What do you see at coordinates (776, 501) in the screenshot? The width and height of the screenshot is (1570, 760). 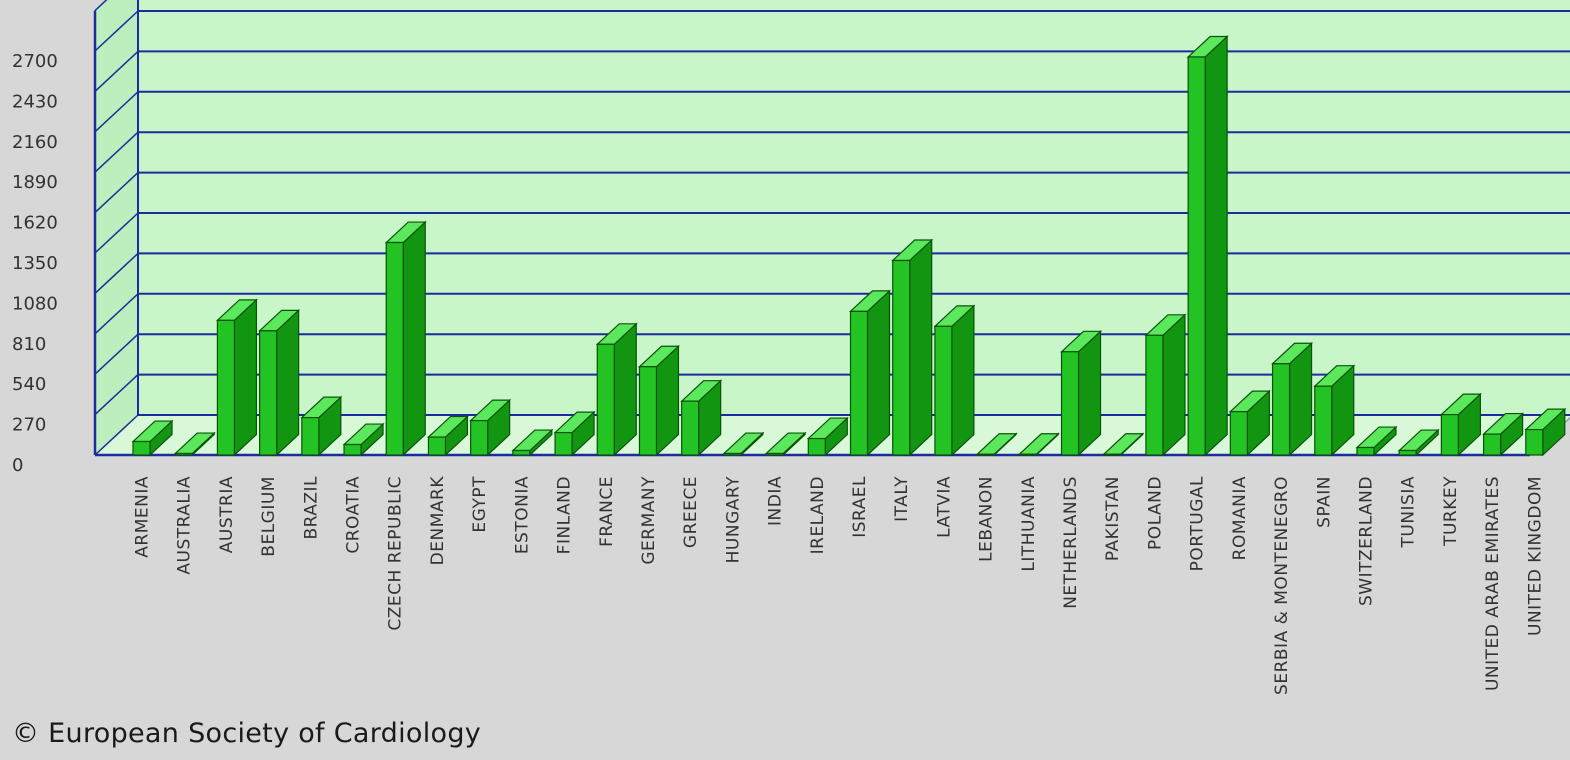 I see `x-tick-label: INDIA` at bounding box center [776, 501].